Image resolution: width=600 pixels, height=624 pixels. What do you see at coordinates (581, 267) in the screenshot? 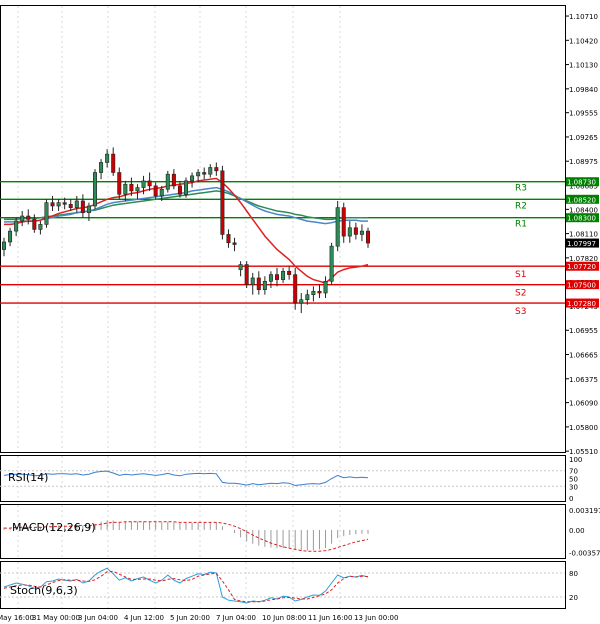
I see `level-tag-text-s1: 1.07720` at bounding box center [581, 267].